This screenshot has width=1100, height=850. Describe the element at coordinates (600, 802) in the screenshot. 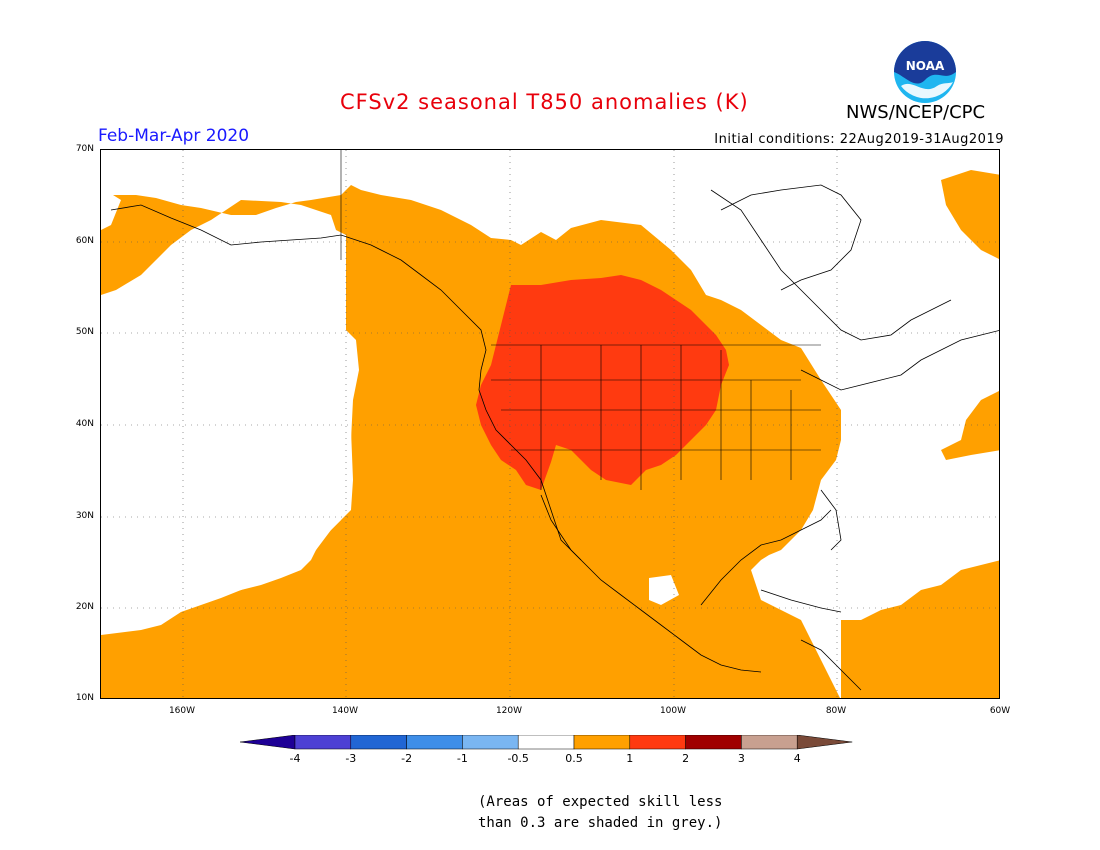

I see `footnote-line-1: (Areas of expected skill less` at that location.